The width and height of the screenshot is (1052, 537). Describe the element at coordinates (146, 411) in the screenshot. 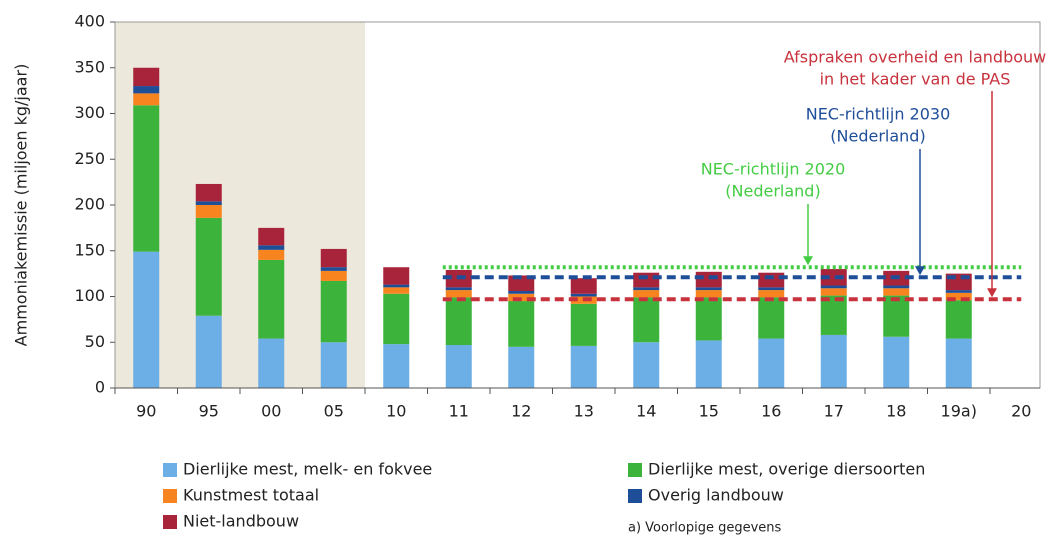

I see `x-tick-label: 90` at that location.